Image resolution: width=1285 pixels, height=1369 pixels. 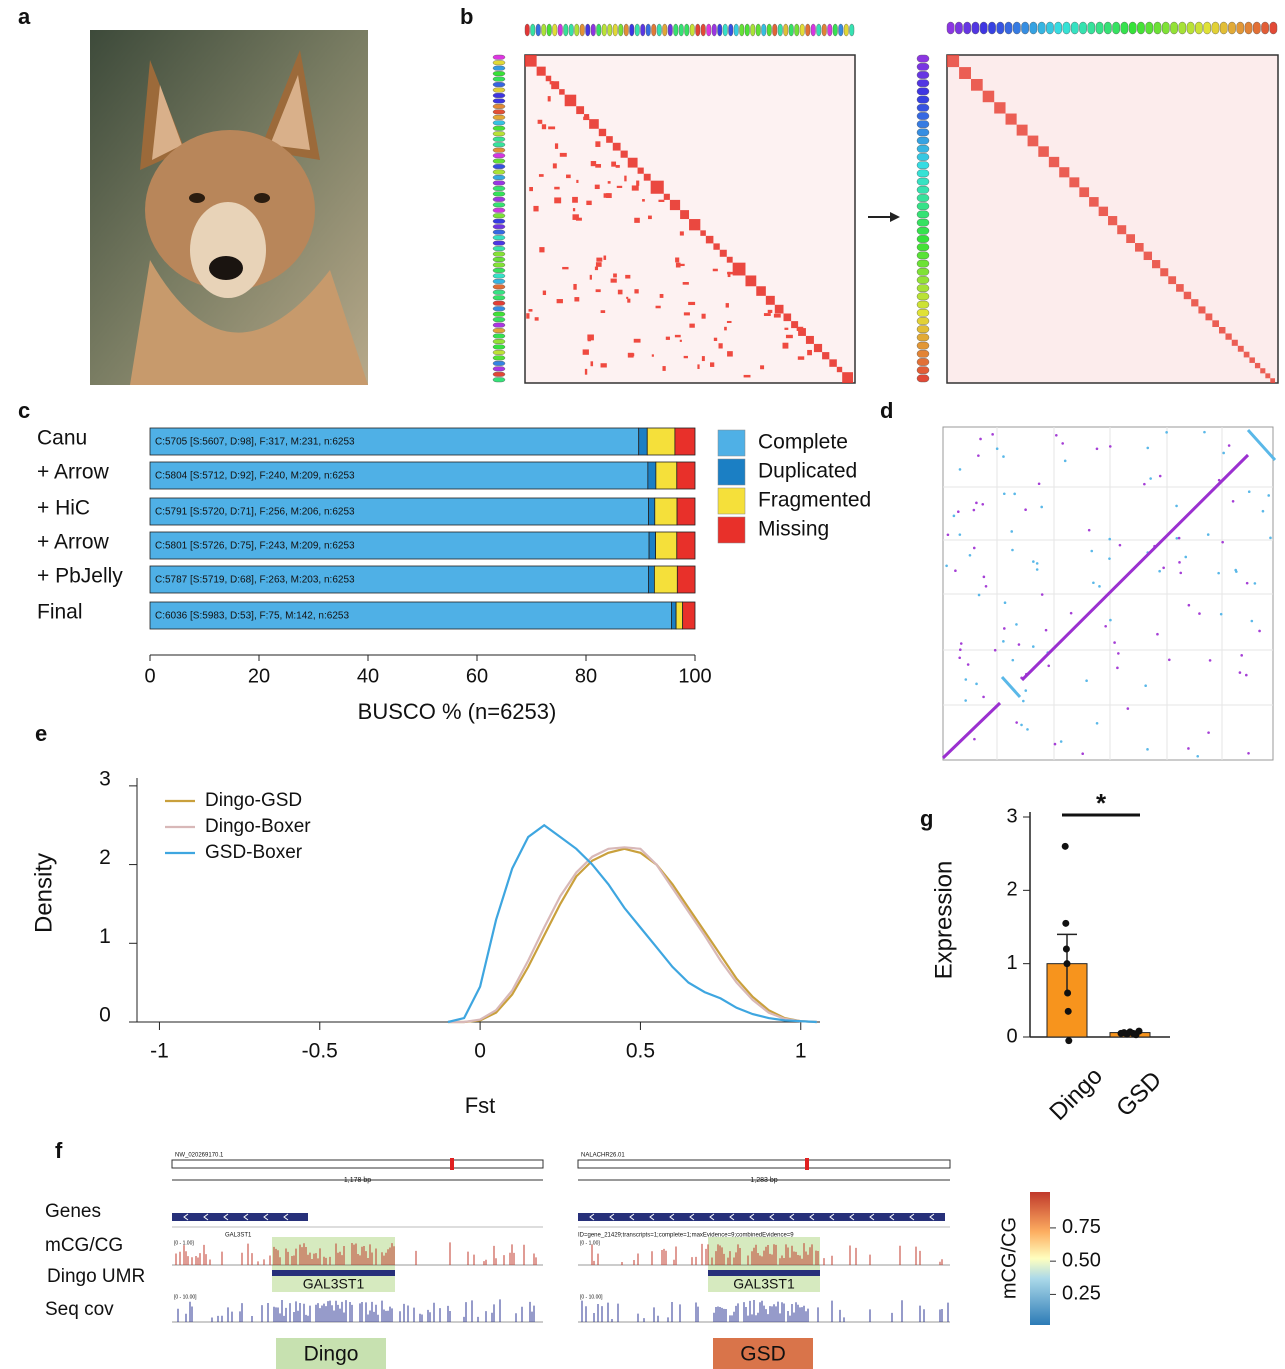 What do you see at coordinates (84, 1245) in the screenshot?
I see `track-label: mCG/CG` at bounding box center [84, 1245].